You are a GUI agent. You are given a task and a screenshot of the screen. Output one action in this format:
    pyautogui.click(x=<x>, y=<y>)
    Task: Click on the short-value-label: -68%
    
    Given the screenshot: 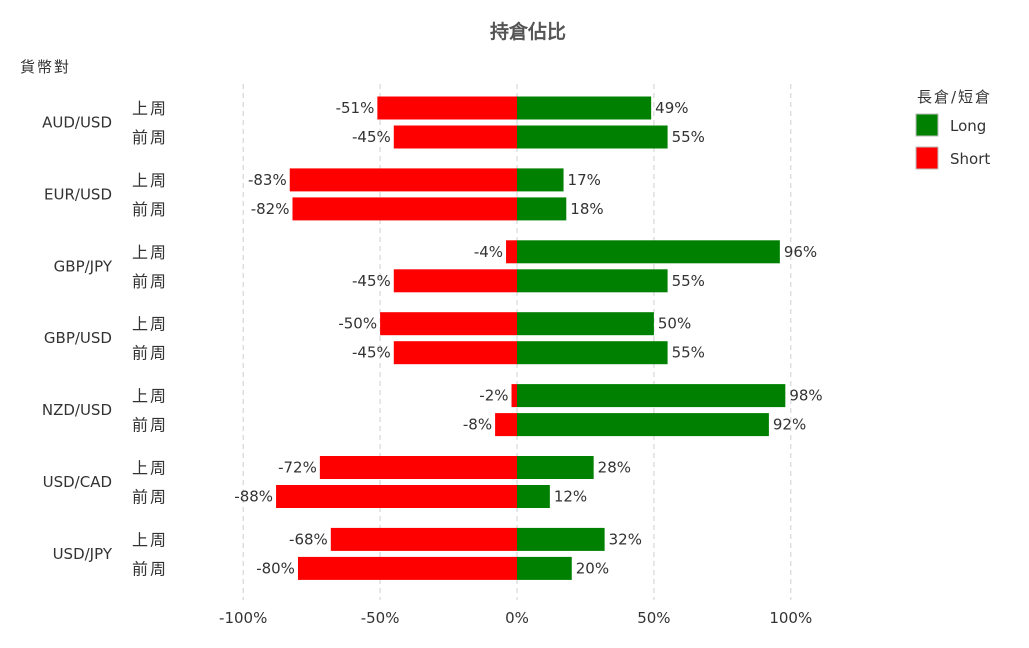 What is the action you would take?
    pyautogui.click(x=308, y=539)
    